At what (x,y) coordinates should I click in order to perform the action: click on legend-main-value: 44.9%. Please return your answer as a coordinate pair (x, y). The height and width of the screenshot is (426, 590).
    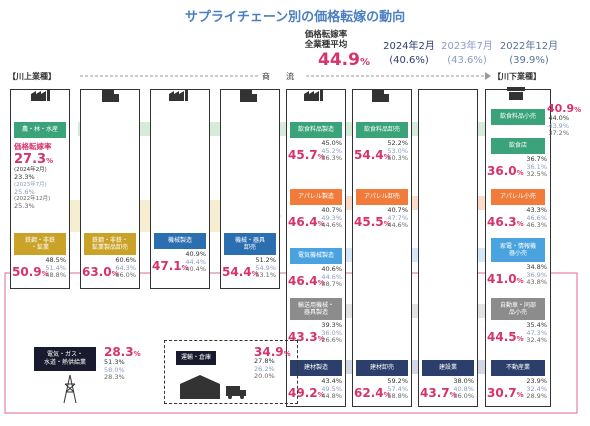
    Looking at the image, I should click on (344, 60).